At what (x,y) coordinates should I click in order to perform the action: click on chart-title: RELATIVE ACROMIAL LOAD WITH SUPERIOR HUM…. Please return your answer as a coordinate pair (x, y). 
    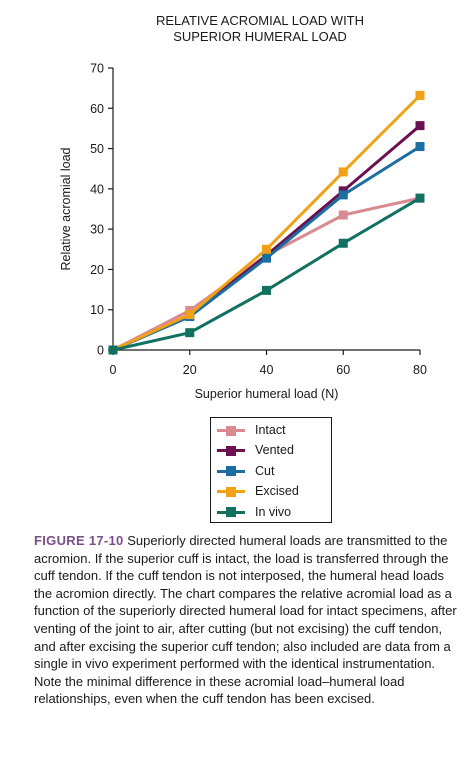
    Looking at the image, I should click on (260, 29).